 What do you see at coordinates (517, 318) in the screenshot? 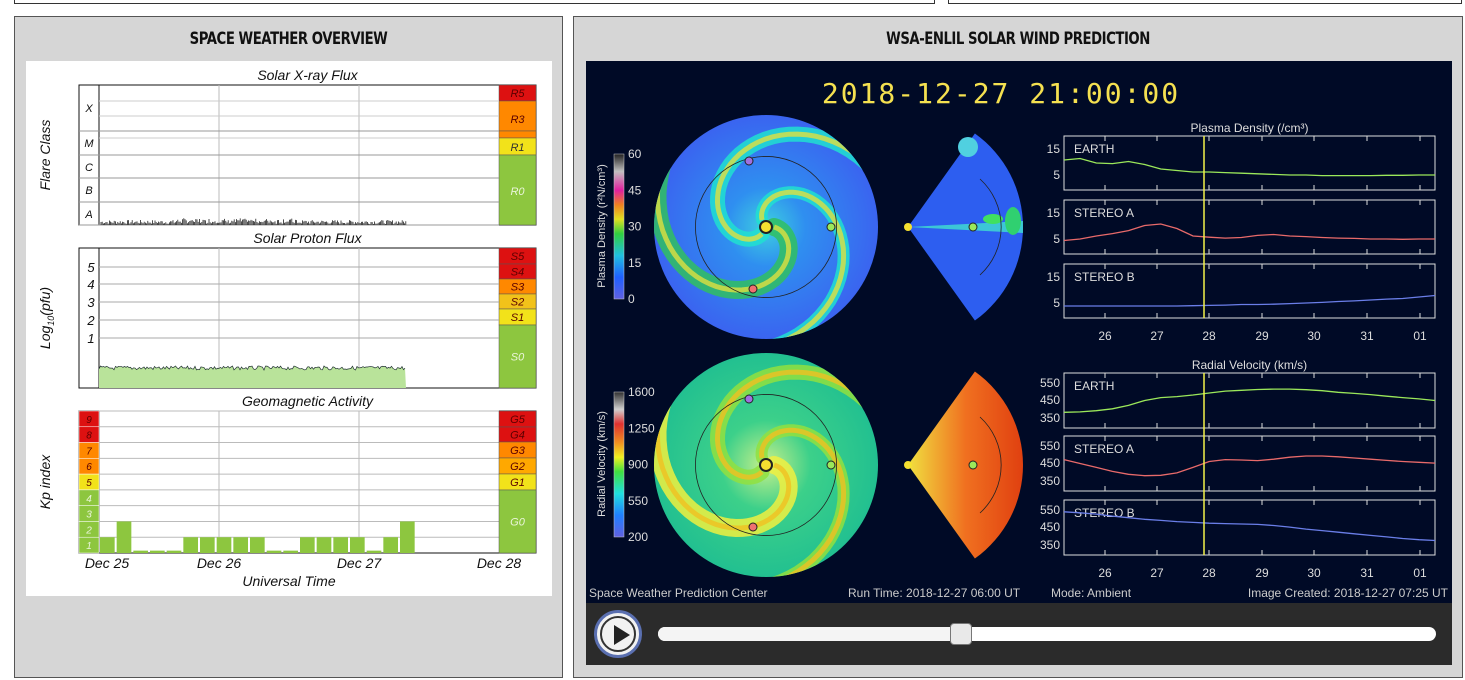
I see `scale-label: S1` at bounding box center [517, 318].